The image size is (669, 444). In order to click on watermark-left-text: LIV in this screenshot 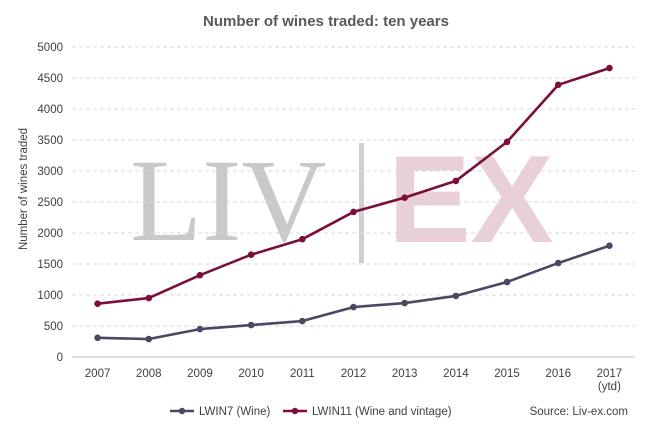, I will do `click(228, 200)`.